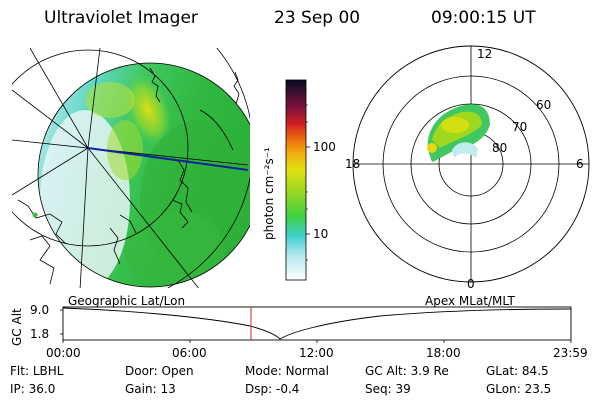 This screenshot has height=400, width=600. I want to click on mlt-label-6: 6, so click(580, 164).